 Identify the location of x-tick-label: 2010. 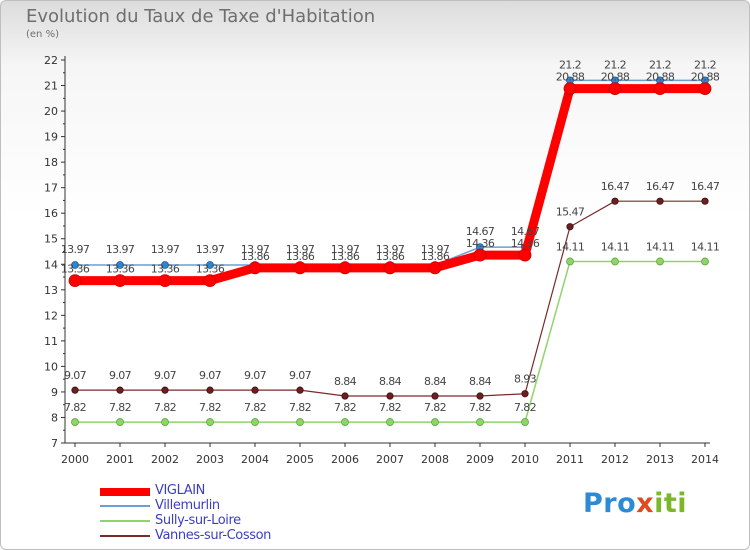
(525, 459).